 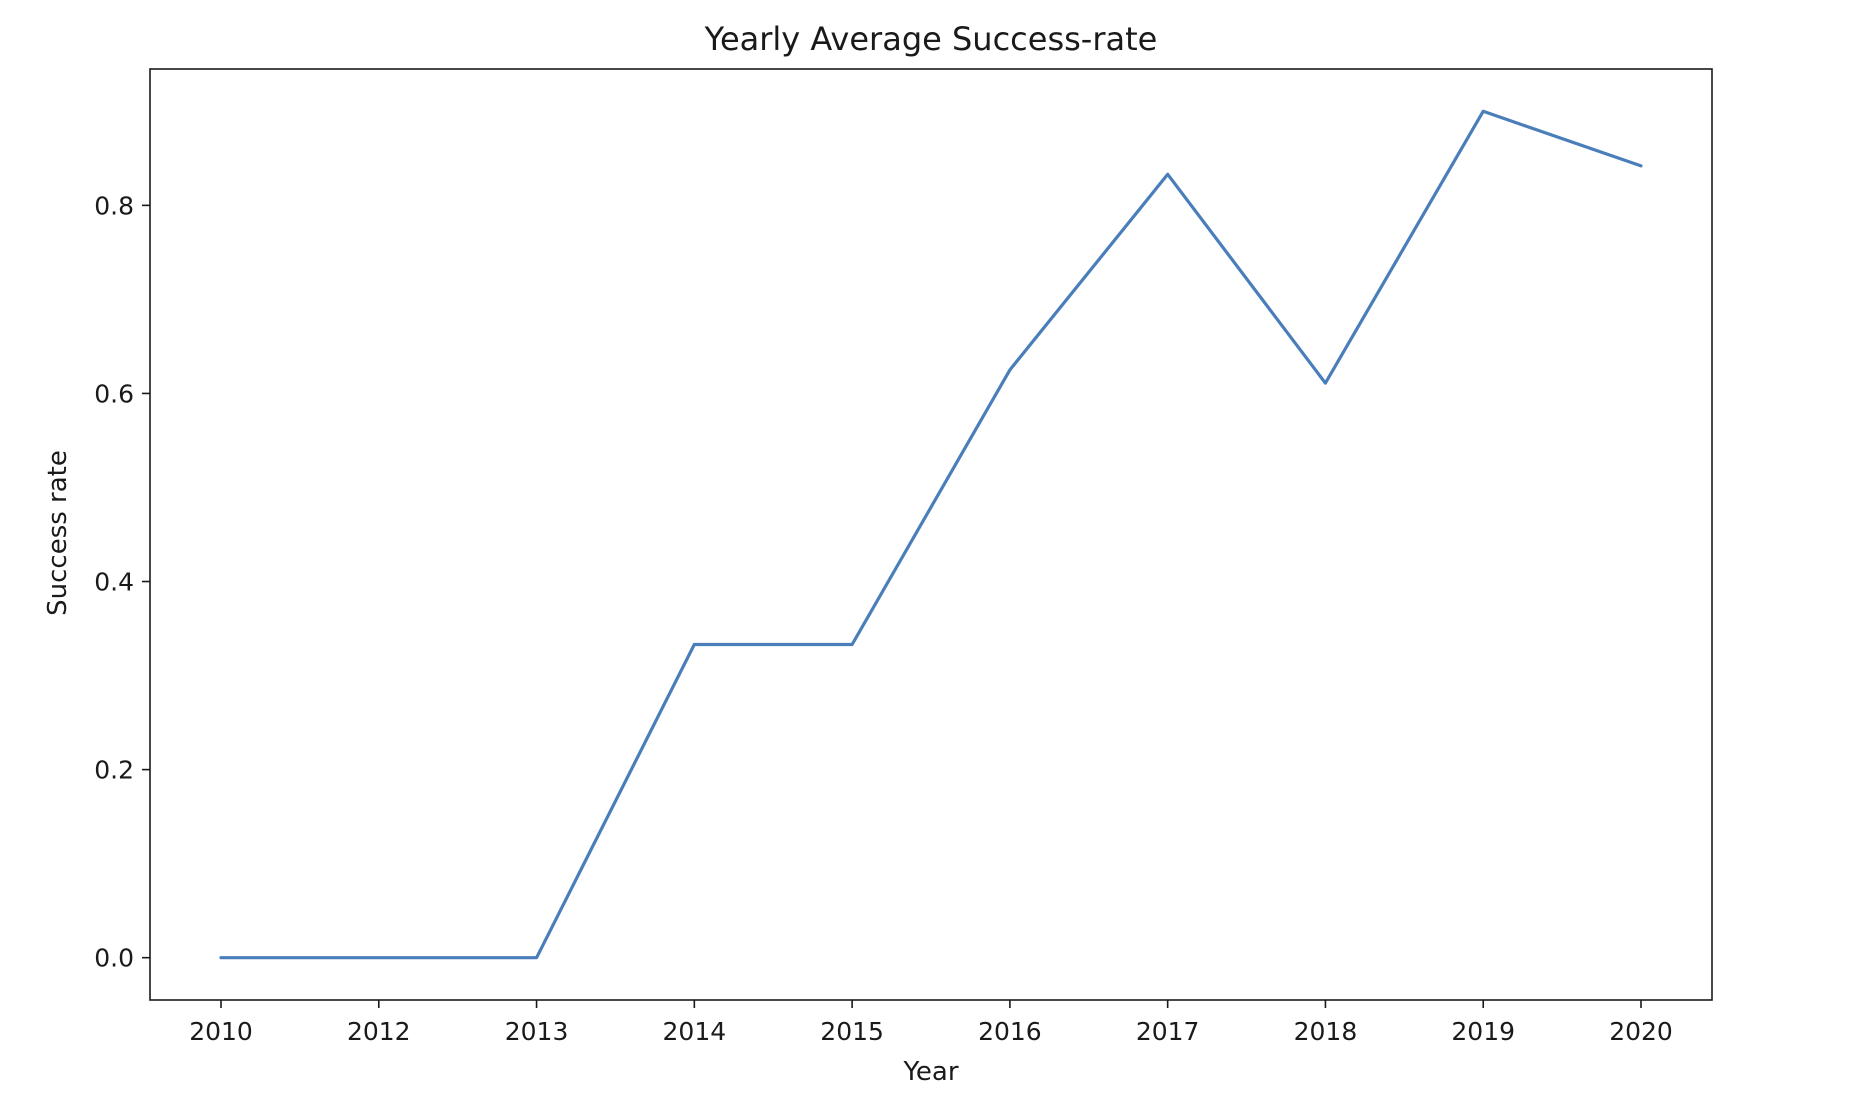 What do you see at coordinates (1168, 1031) in the screenshot?
I see `x-tick-label: 2017` at bounding box center [1168, 1031].